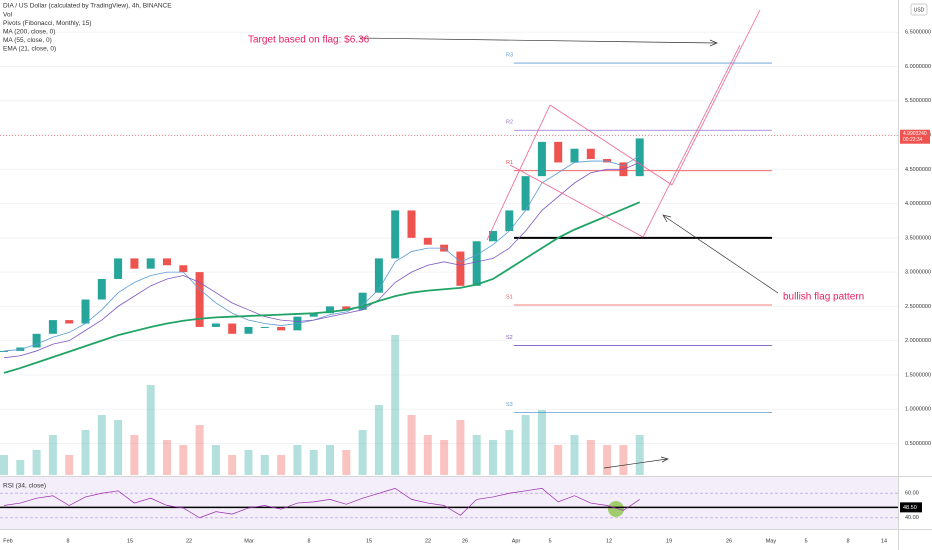 The width and height of the screenshot is (932, 550). Describe the element at coordinates (7, 541) in the screenshot. I see `x-tick-label: Feb` at that location.